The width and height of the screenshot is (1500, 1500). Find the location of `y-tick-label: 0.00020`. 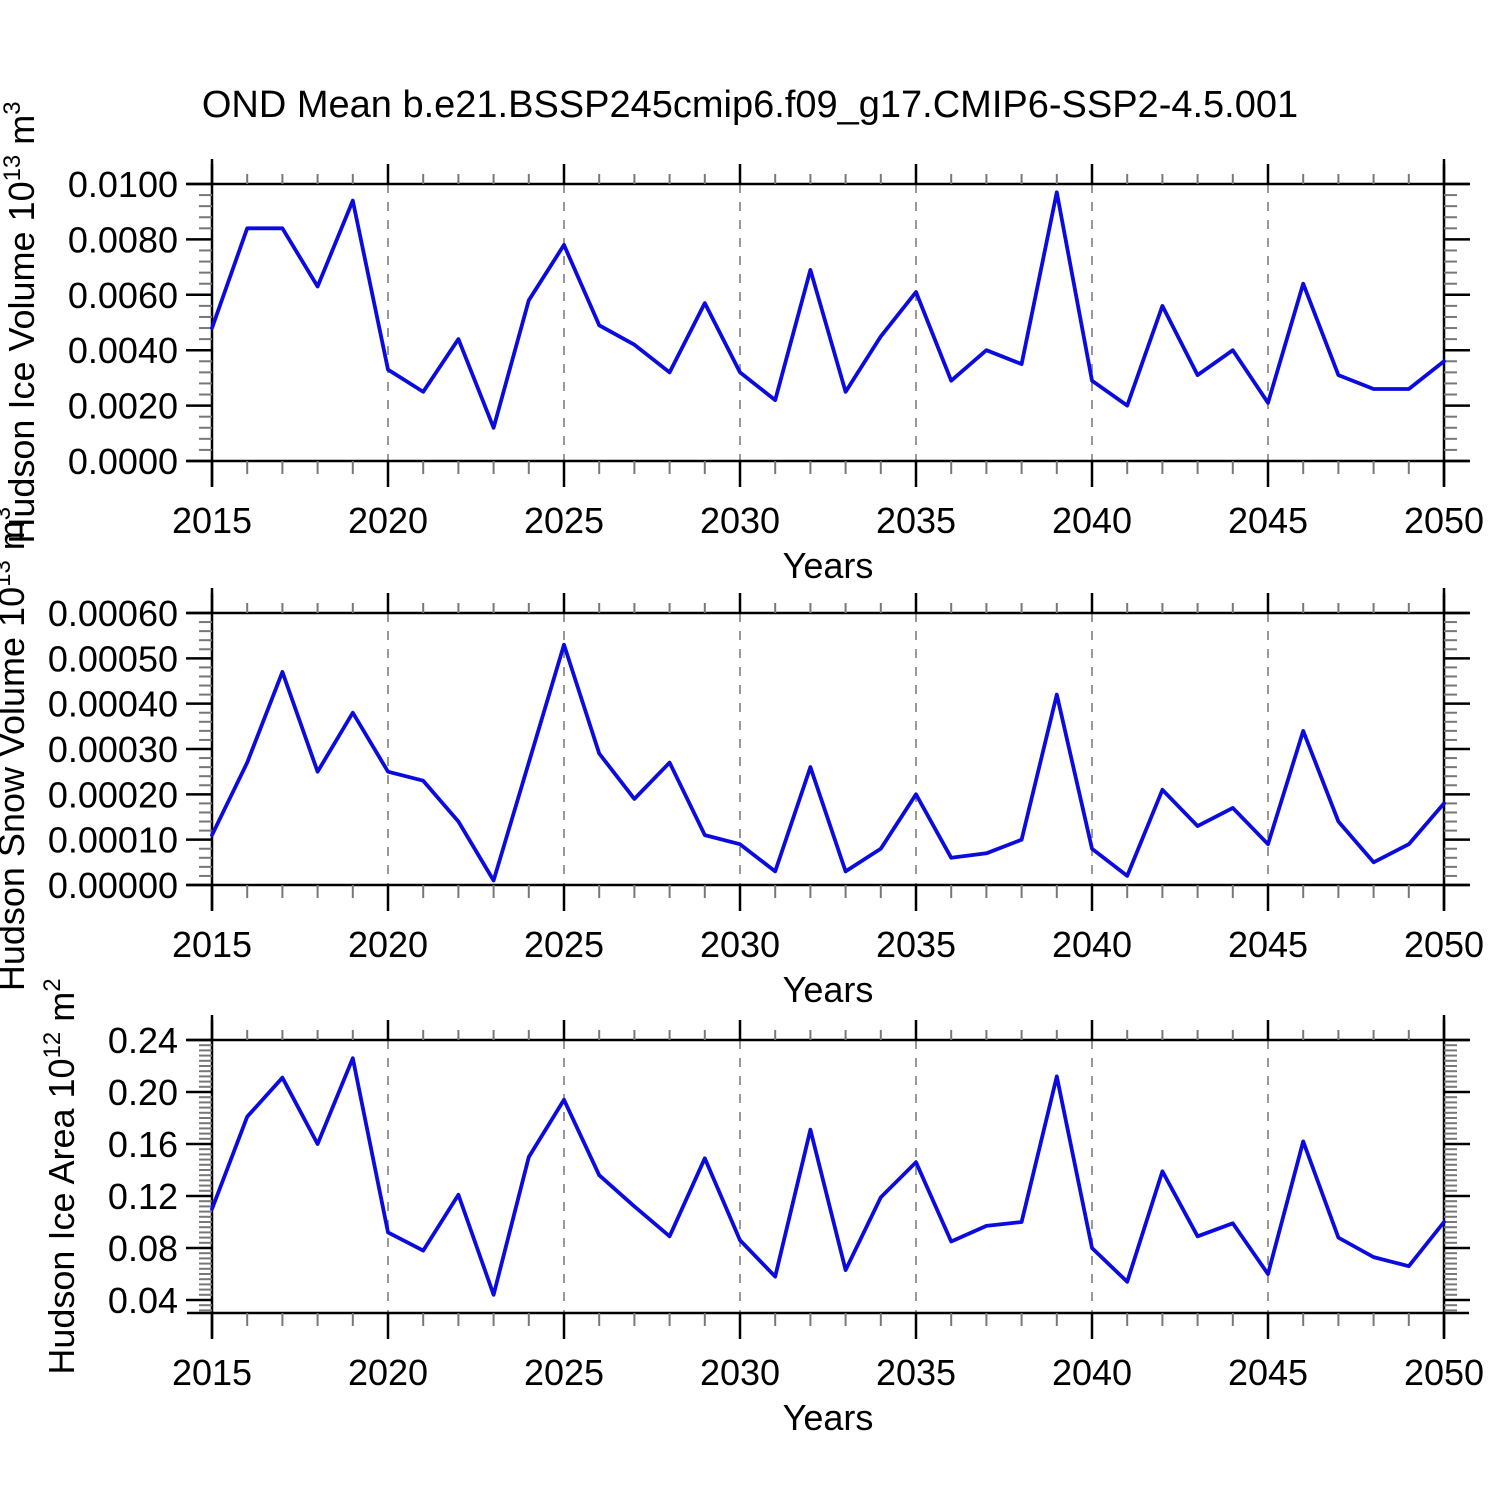

y-tick-label: 0.00020 is located at coordinates (113, 794).